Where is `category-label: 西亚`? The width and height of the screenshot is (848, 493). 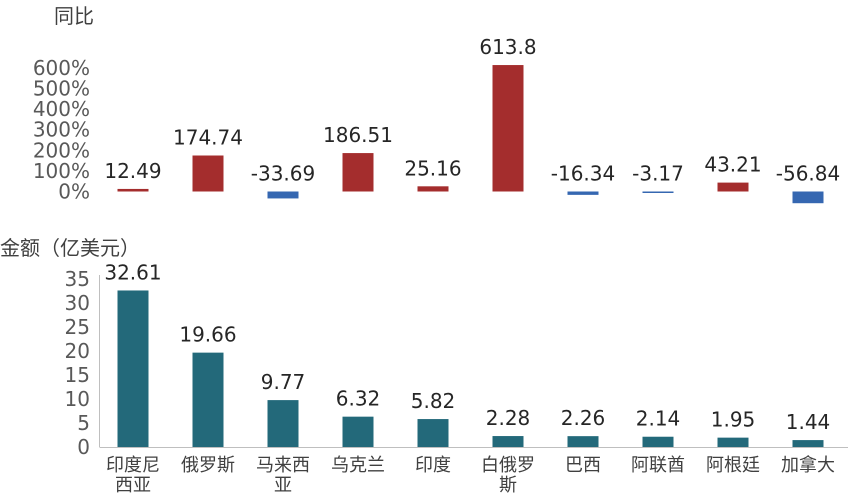
category-label: 西亚 is located at coordinates (133, 484).